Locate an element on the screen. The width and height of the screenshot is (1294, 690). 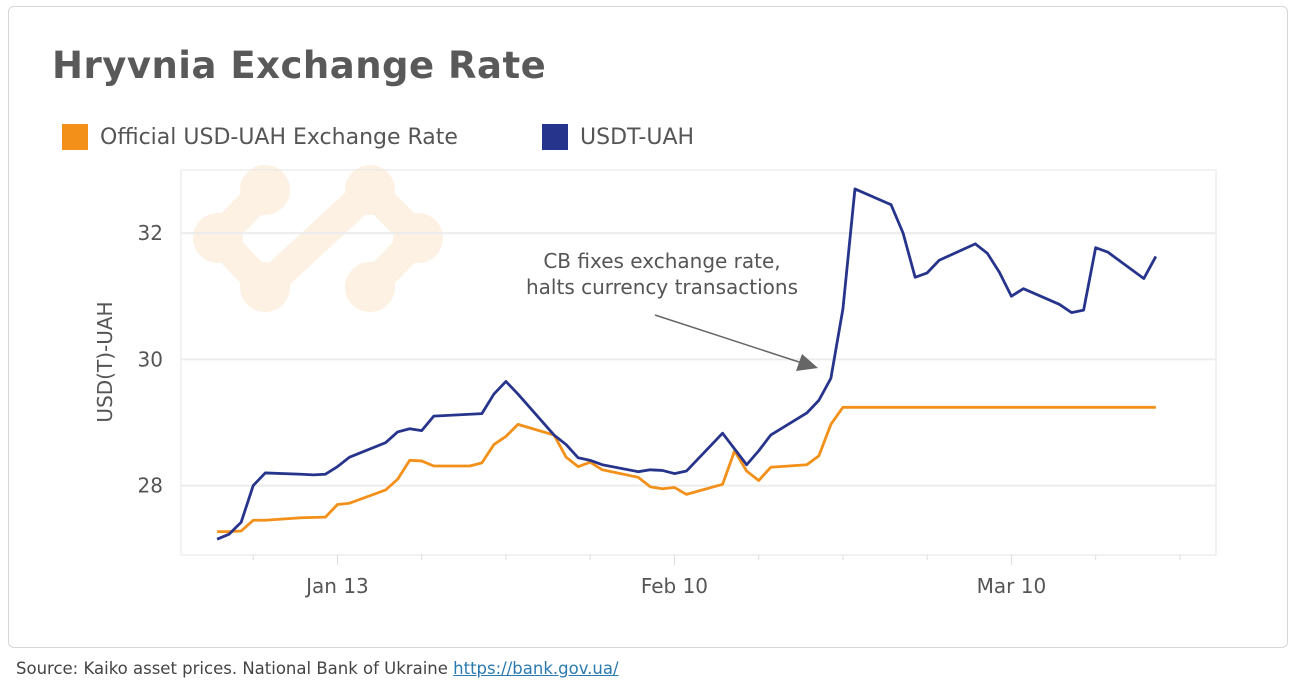
x-tick-label: Jan 13 is located at coordinates (336, 586).